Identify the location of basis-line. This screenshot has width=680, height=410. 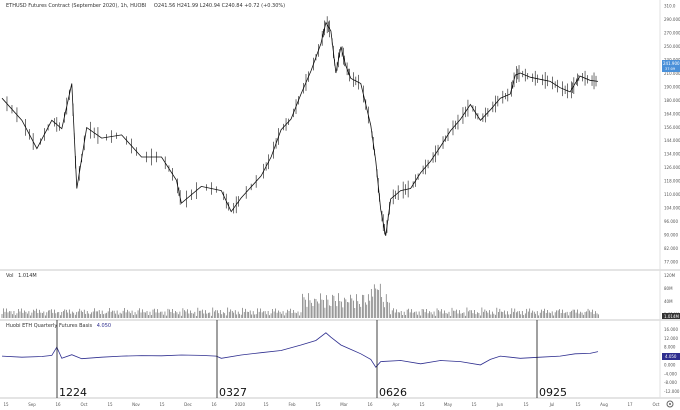
(300, 350).